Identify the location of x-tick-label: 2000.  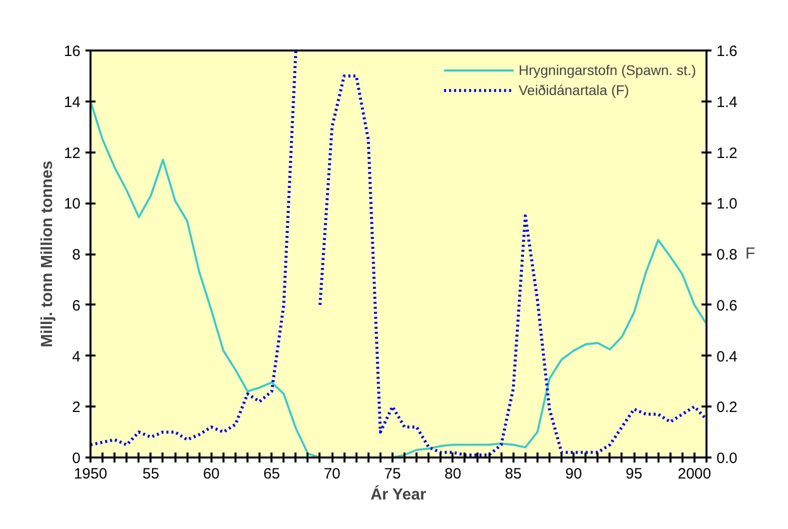
(695, 474).